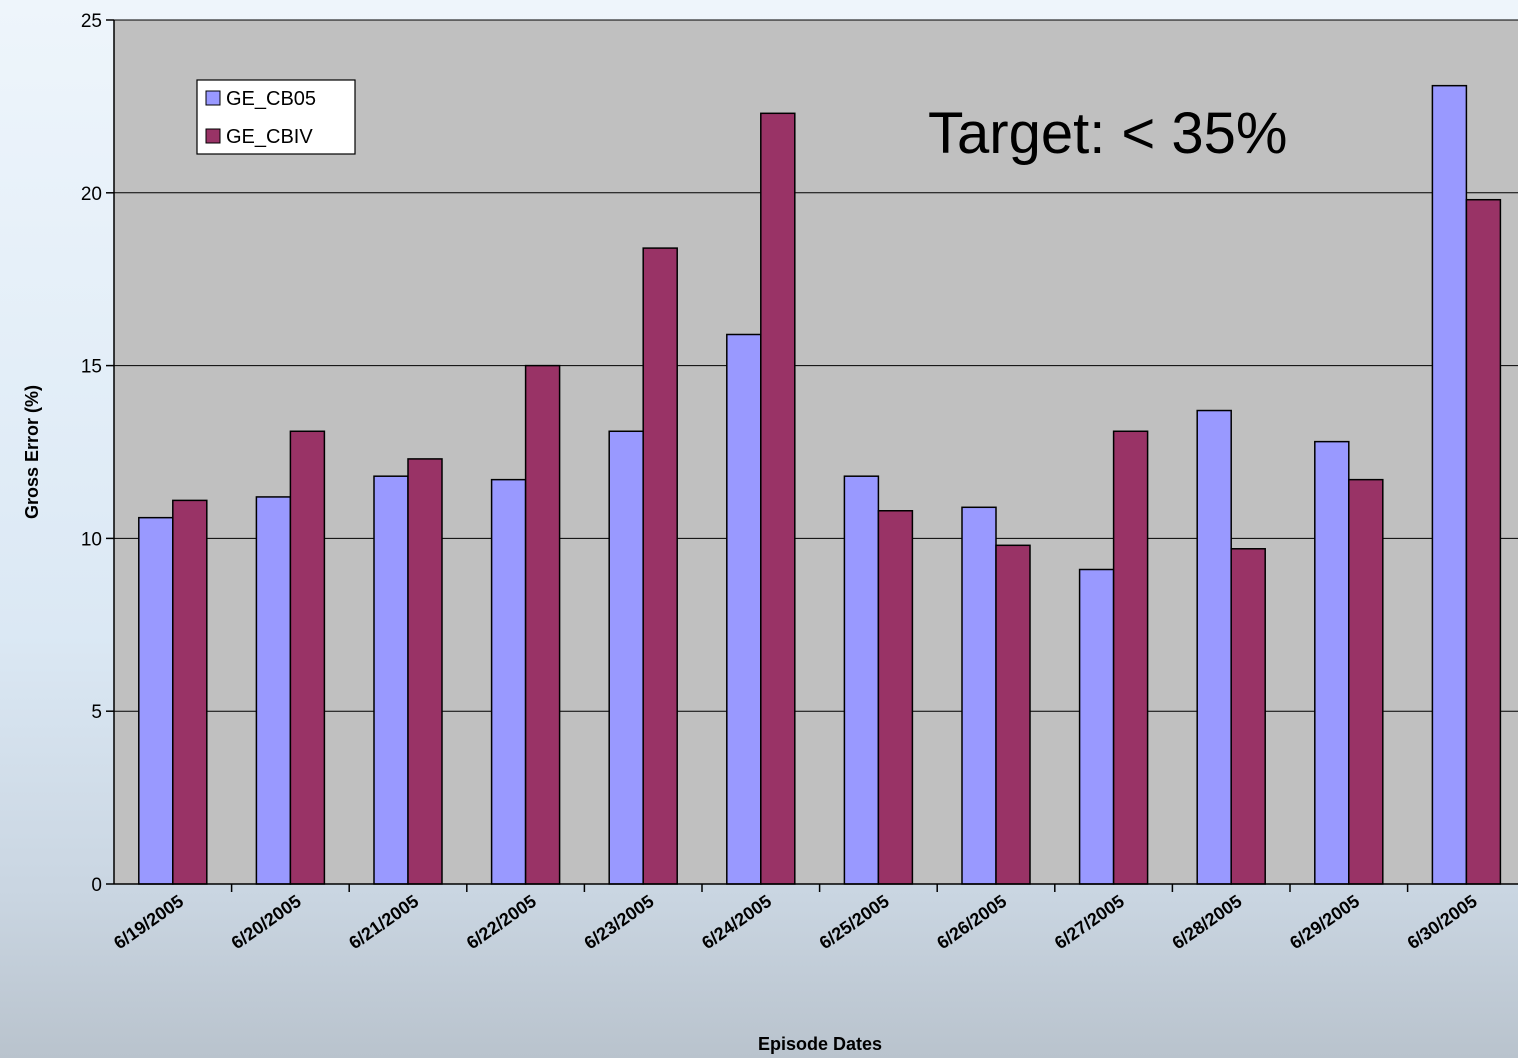 Image resolution: width=1518 pixels, height=1058 pixels. What do you see at coordinates (383, 922) in the screenshot?
I see `x-tick-label: 6/21/2005` at bounding box center [383, 922].